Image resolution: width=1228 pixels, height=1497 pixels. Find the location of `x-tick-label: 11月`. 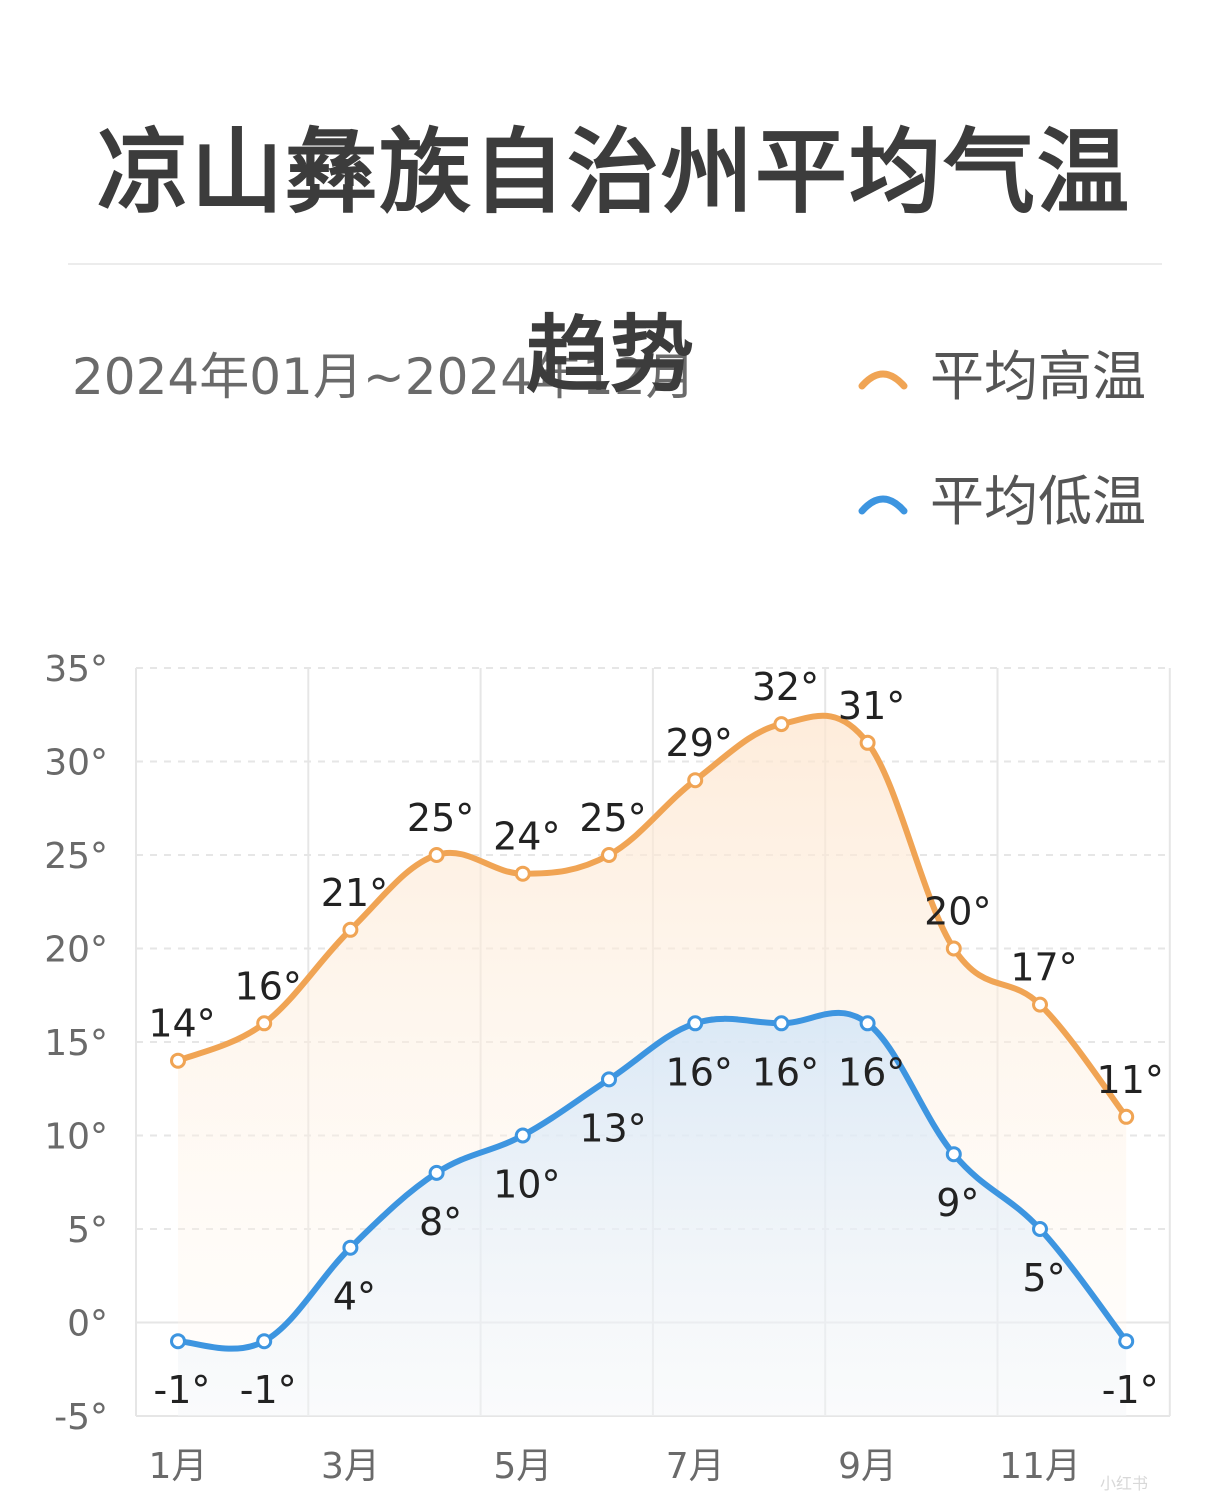

x-tick-label: 11月 is located at coordinates (1040, 1466).